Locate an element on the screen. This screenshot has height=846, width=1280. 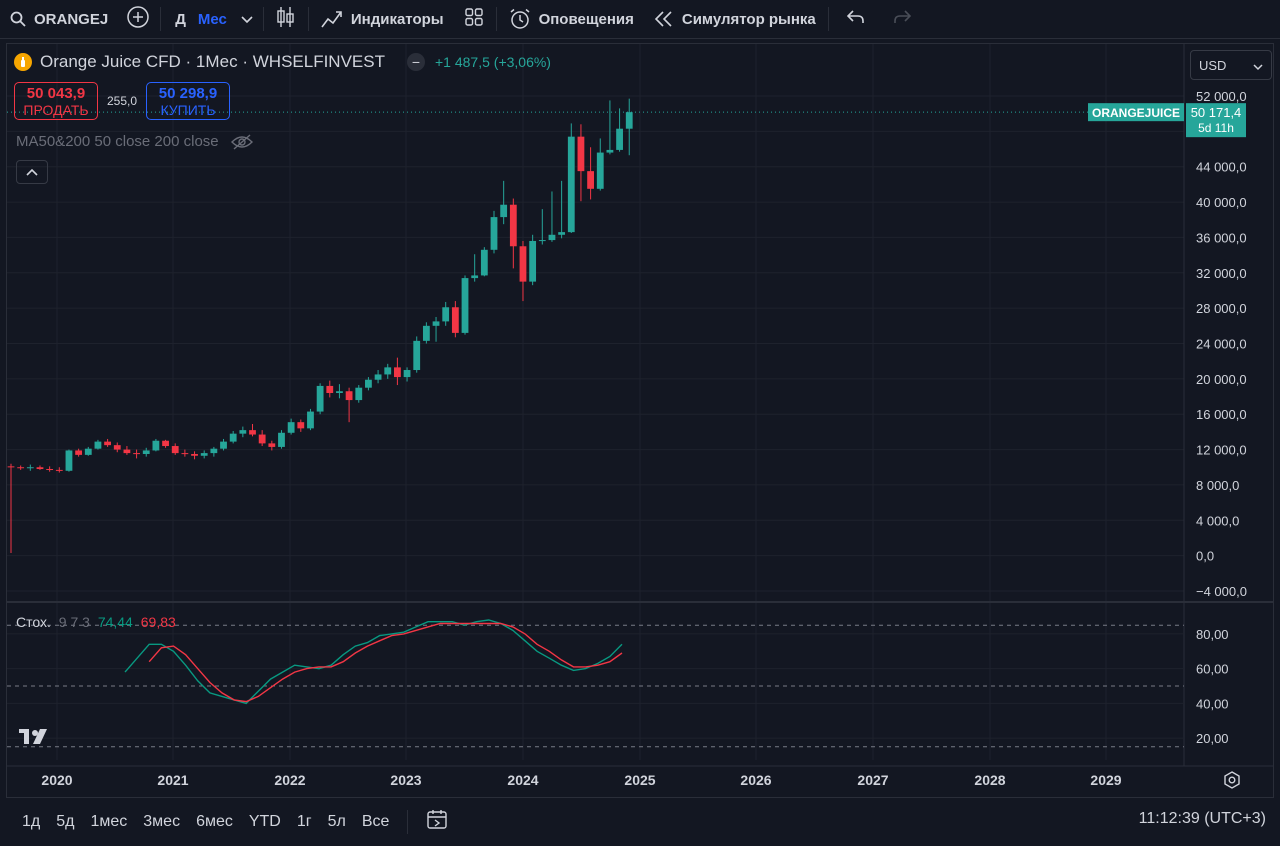
price-tick-label: 28 000,0 is located at coordinates (1221, 308).